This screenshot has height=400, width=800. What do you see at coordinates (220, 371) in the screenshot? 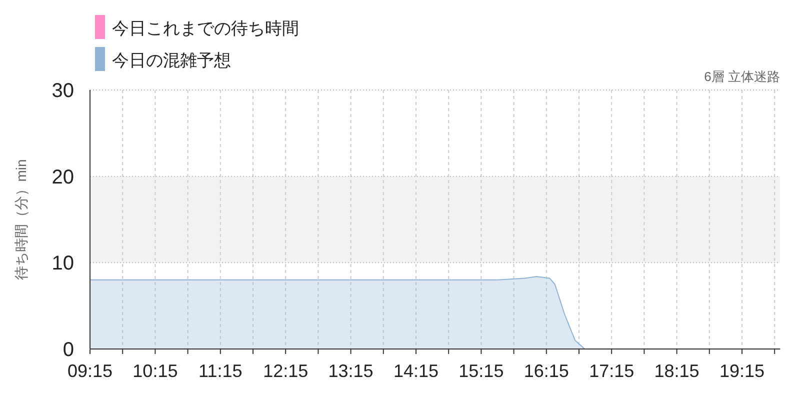
I see `x-tick-label: 11:15` at bounding box center [220, 371].